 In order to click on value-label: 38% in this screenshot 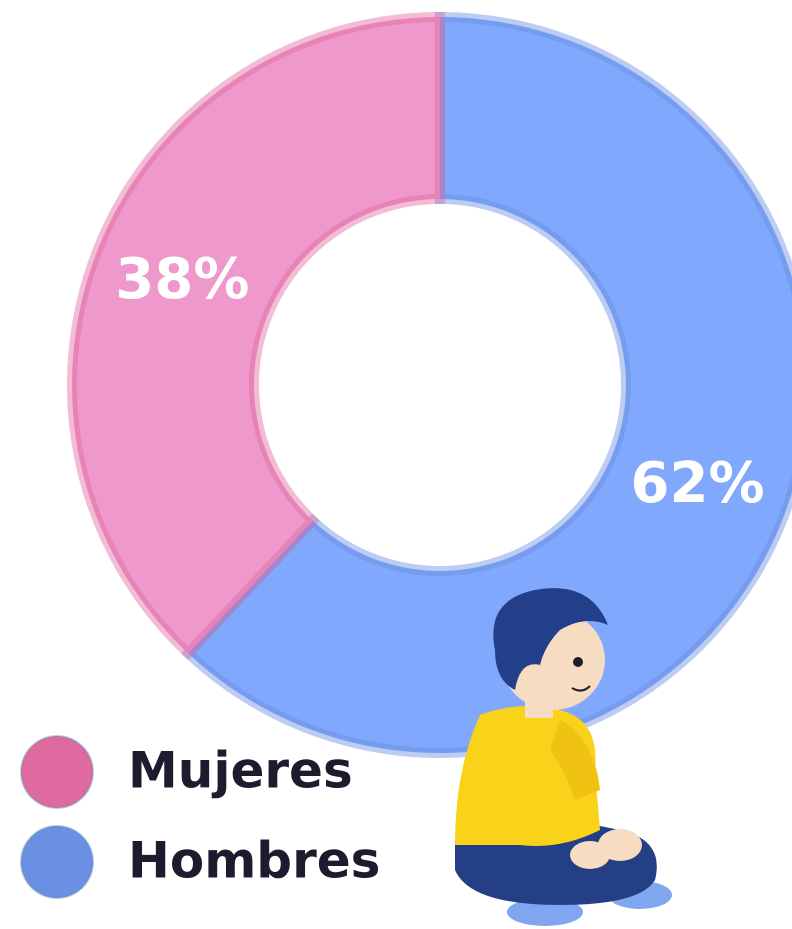, I will do `click(182, 279)`.